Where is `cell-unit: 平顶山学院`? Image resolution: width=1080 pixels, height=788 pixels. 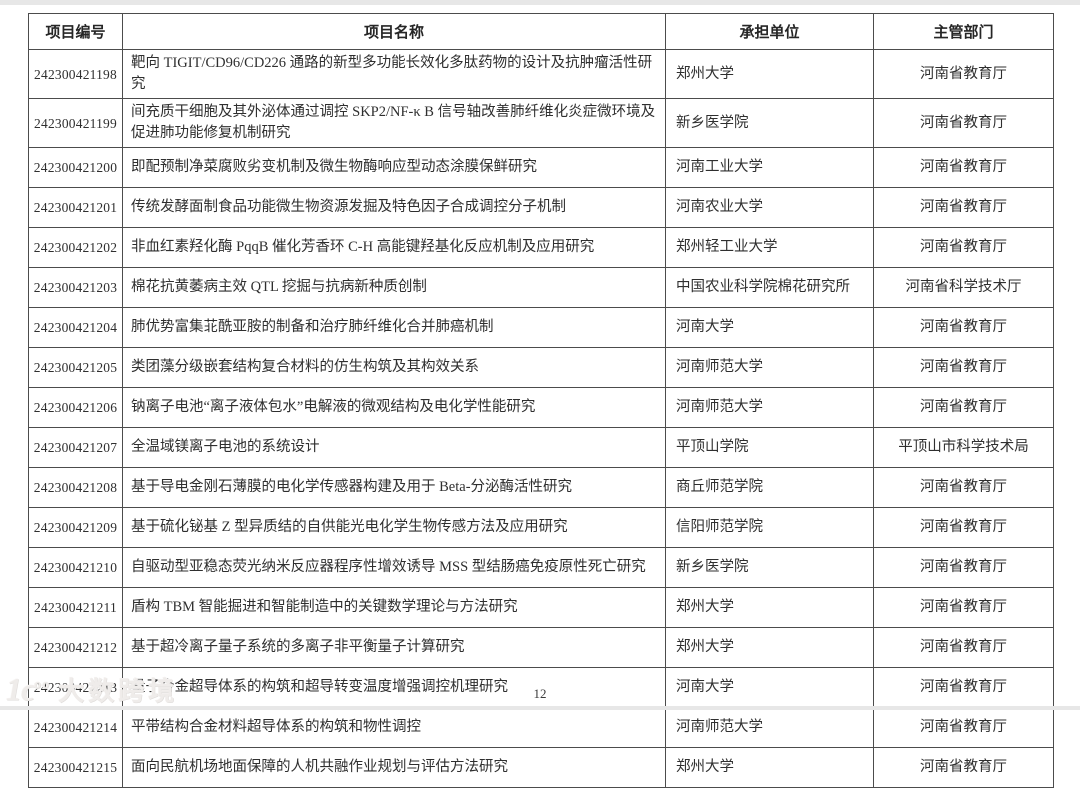 cell-unit: 平顶山学院 is located at coordinates (769, 447).